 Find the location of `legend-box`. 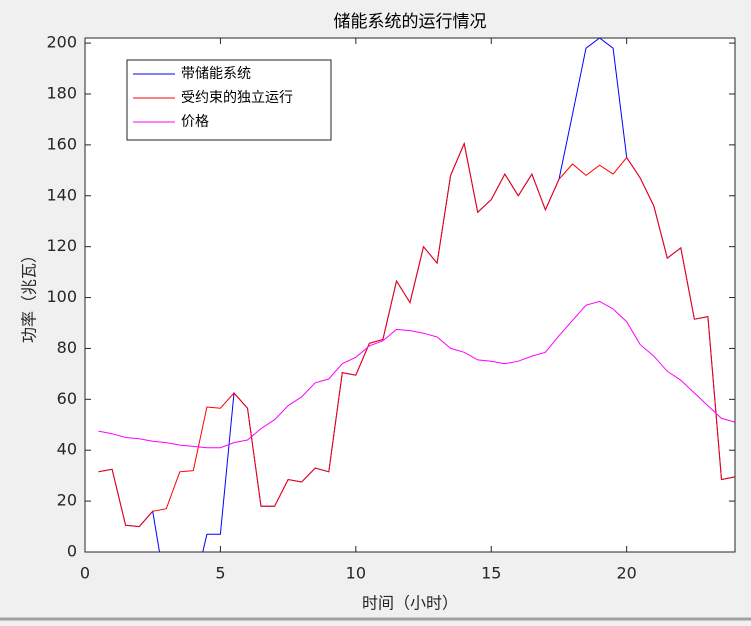

legend-box is located at coordinates (229, 100).